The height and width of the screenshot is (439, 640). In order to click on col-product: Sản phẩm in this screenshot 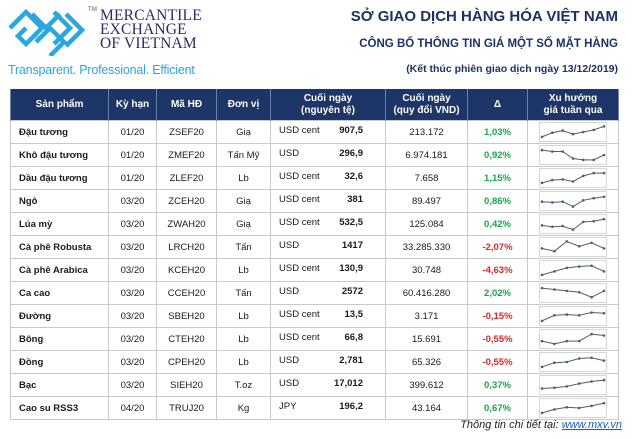, I will do `click(59, 105)`.